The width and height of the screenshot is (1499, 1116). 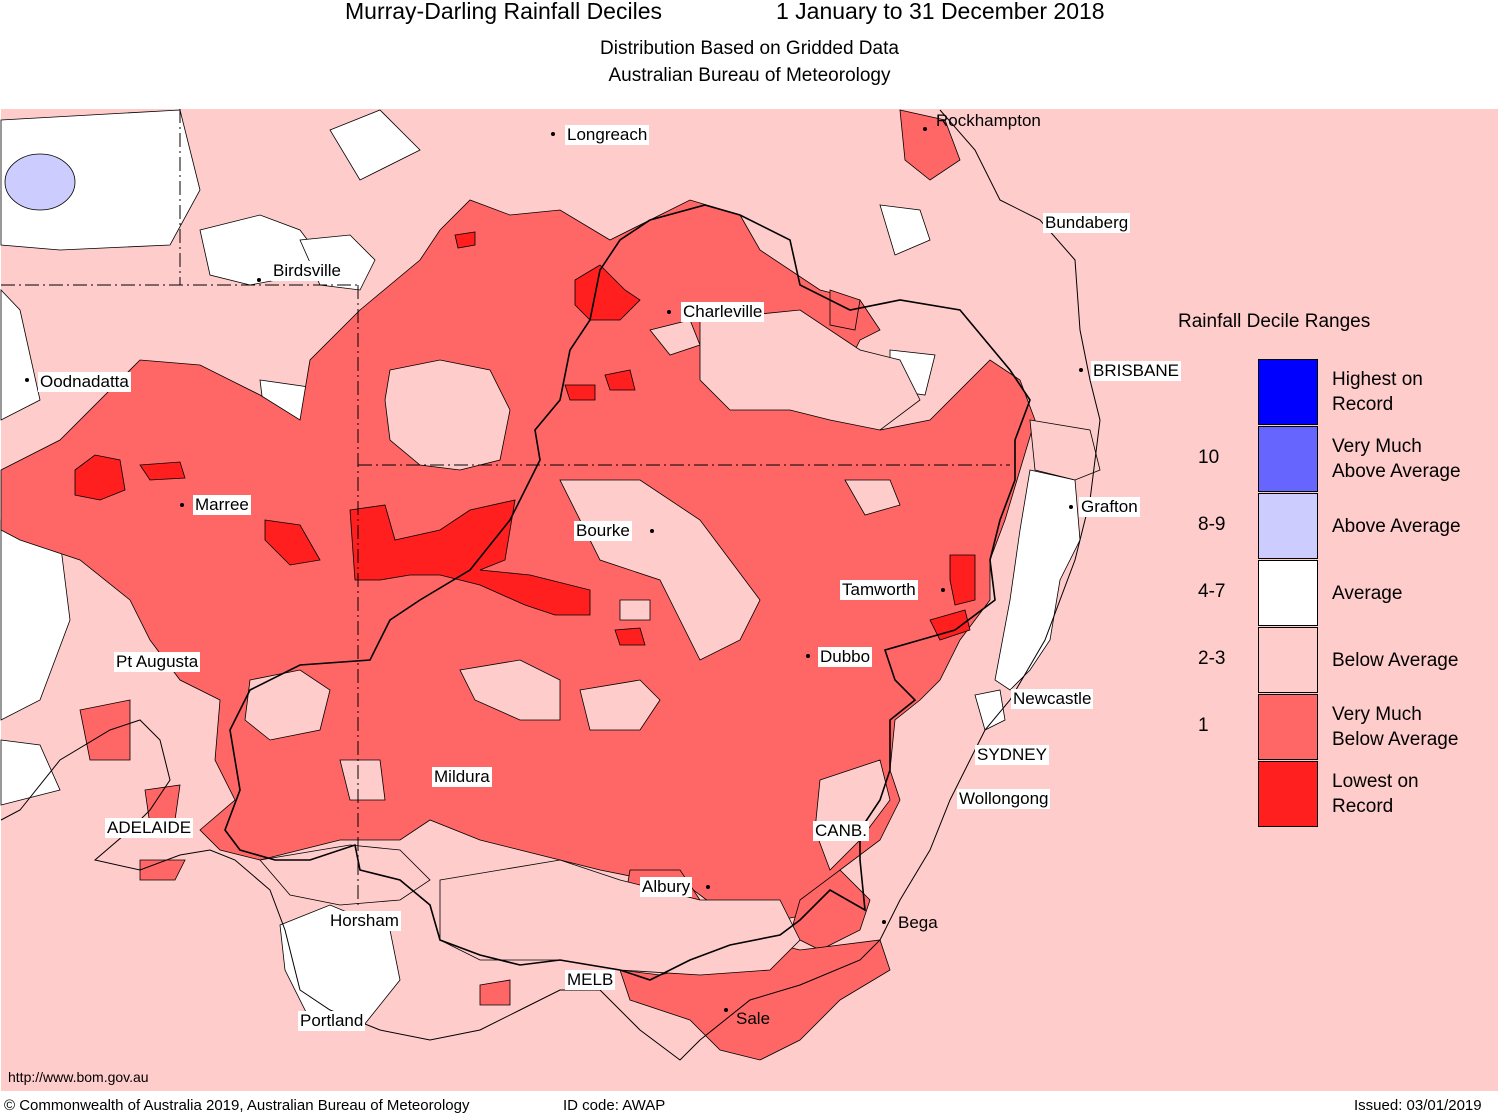 What do you see at coordinates (1274, 321) in the screenshot?
I see `legend-title: Rainfall Decile Ranges` at bounding box center [1274, 321].